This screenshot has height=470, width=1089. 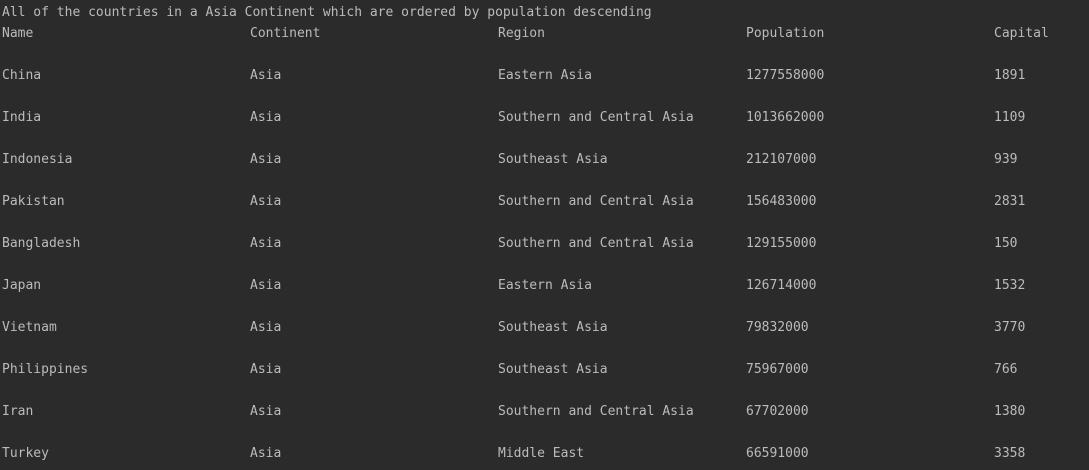 I want to click on cell-population: 129155000, so click(x=781, y=243).